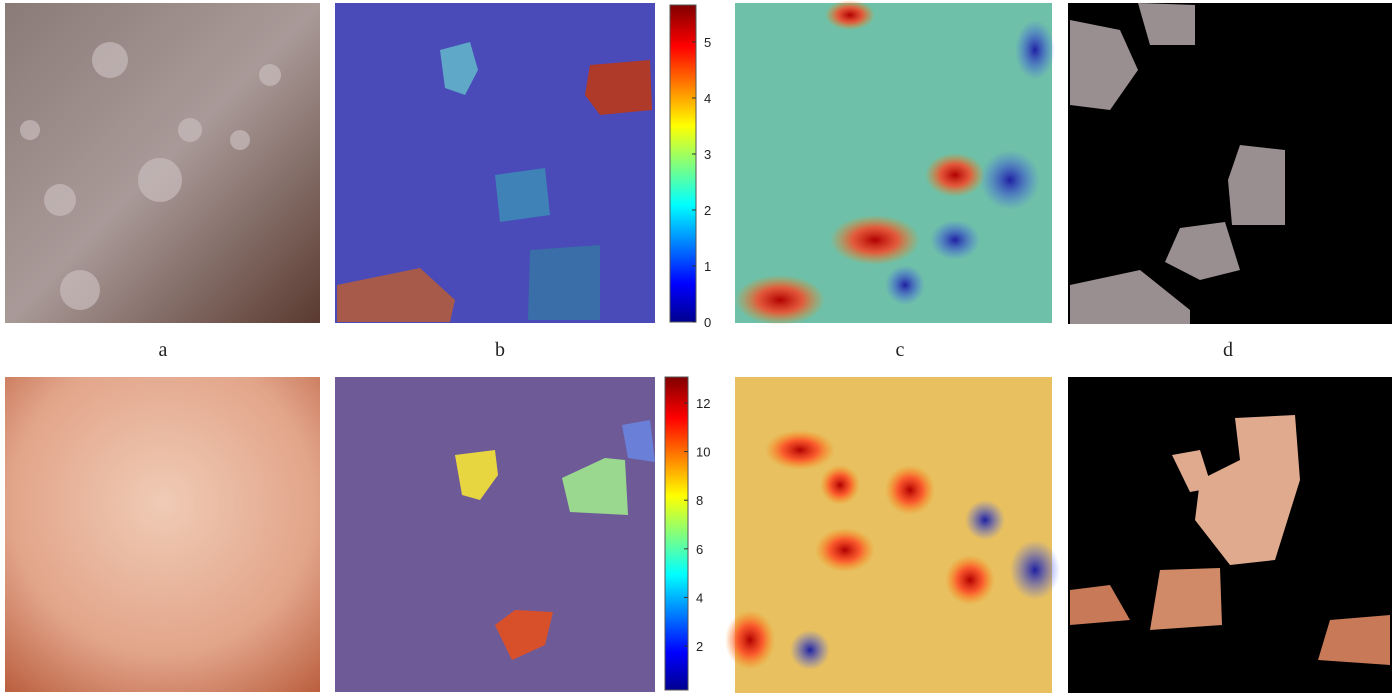 This screenshot has width=1393, height=700. Describe the element at coordinates (707, 322) in the screenshot. I see `colorbar-tick-label: 0` at that location.